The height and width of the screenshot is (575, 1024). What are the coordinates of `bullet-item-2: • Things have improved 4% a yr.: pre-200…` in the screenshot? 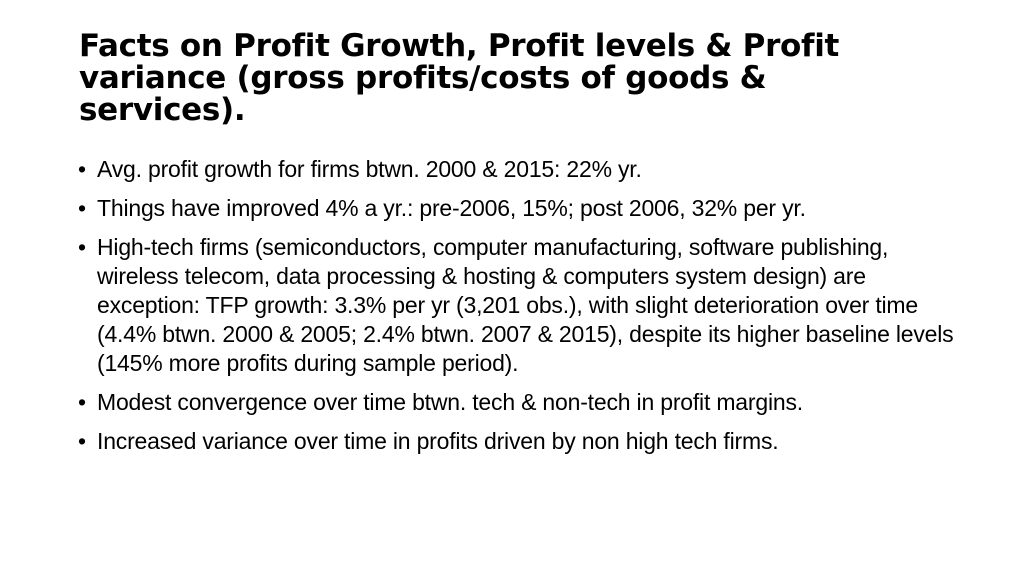 It's located at (518, 208).